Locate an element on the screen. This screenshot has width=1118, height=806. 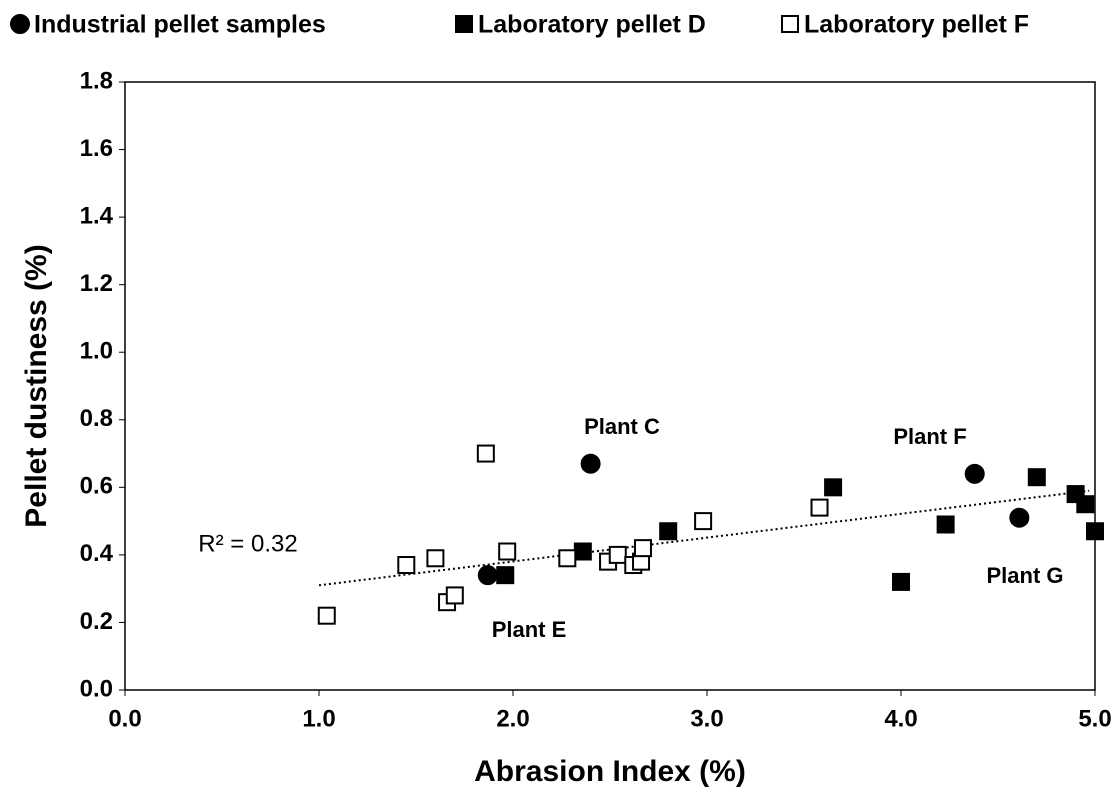
y-tick-label: 1.4 is located at coordinates (97, 215).